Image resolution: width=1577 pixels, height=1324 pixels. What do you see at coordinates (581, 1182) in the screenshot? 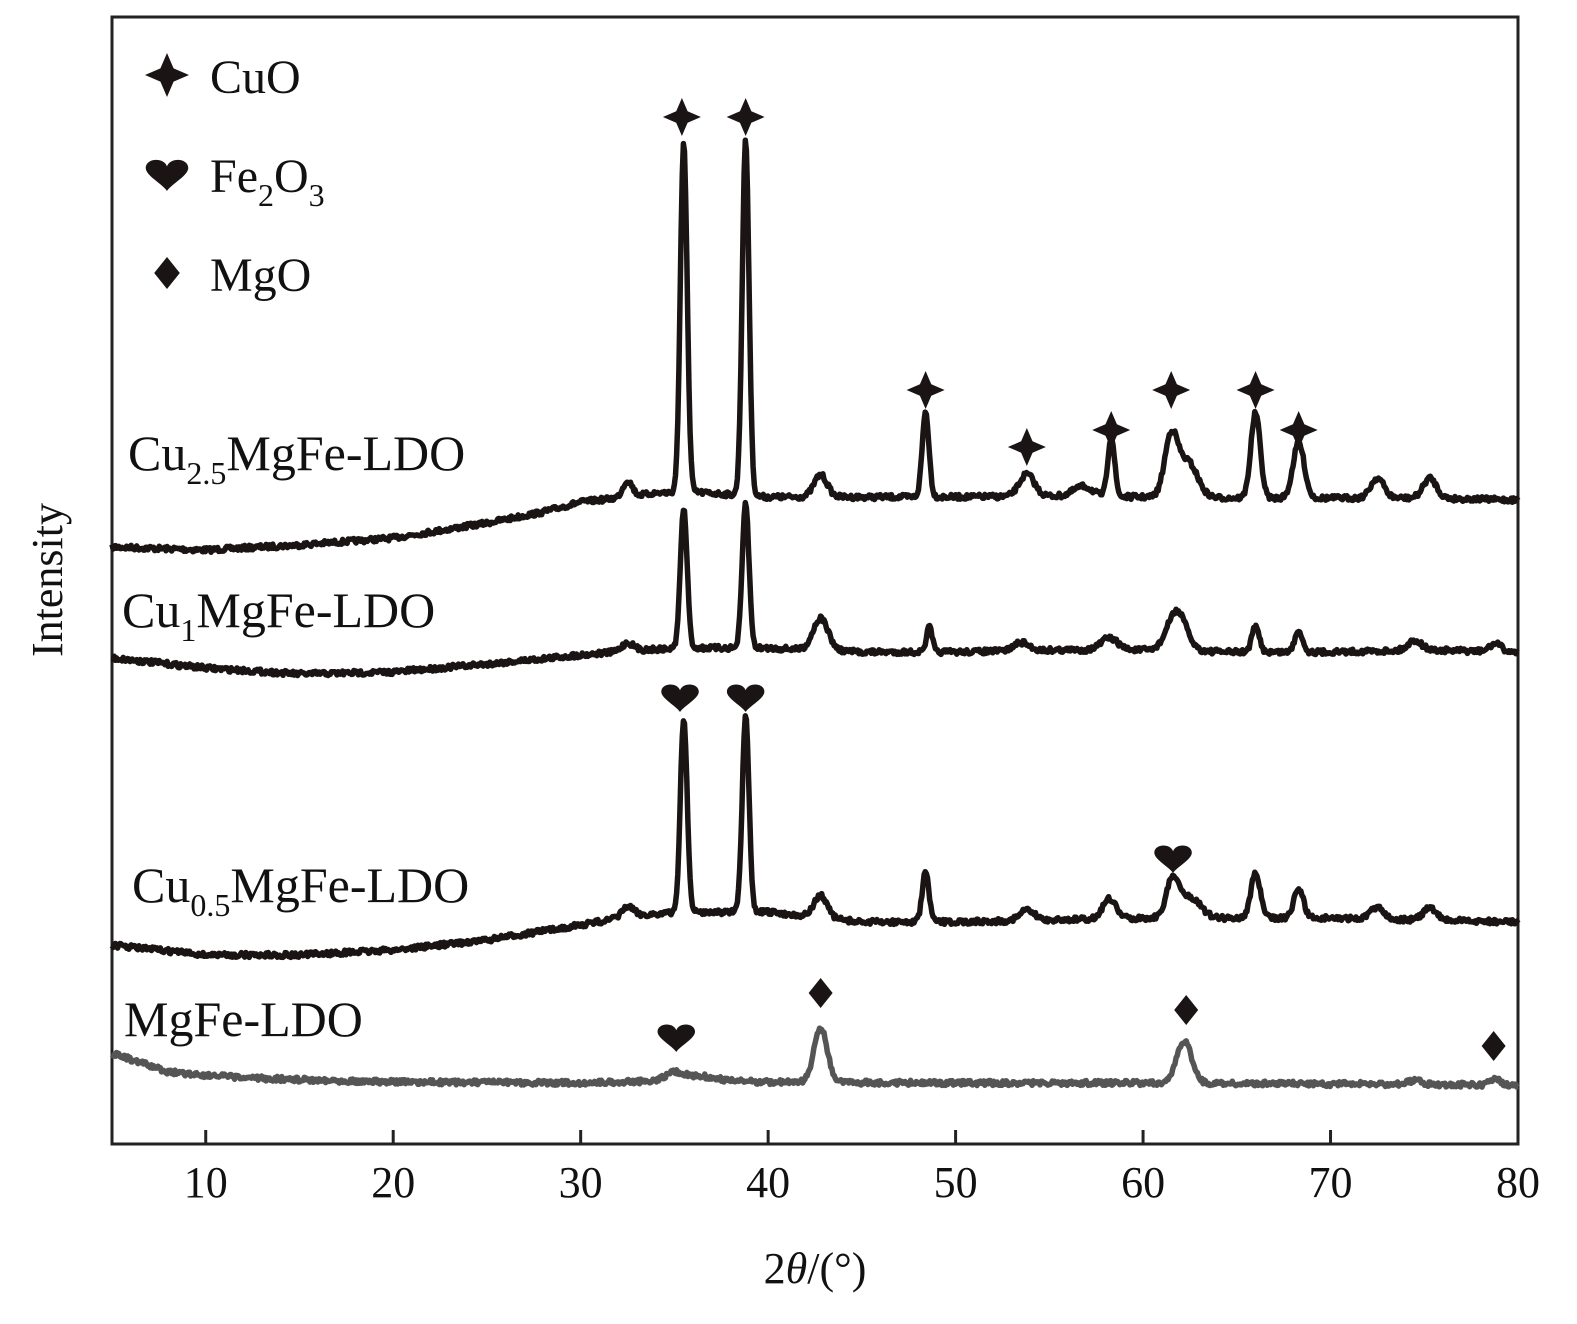
I see `x-tick-label: 30` at bounding box center [581, 1182].